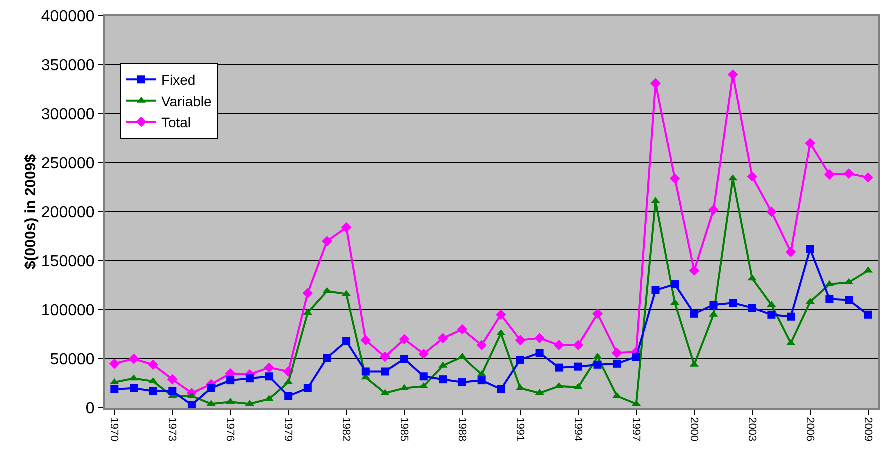  Describe the element at coordinates (176, 122) in the screenshot. I see `legend-label: Total` at that location.